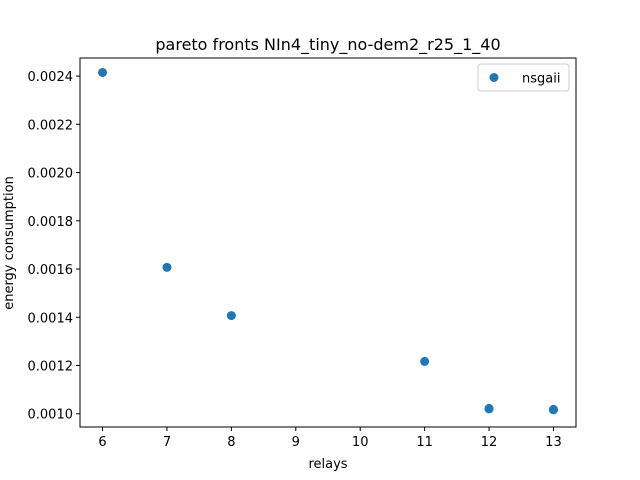  Describe the element at coordinates (51, 270) in the screenshot. I see `y-tick-label: 0.0016` at that location.